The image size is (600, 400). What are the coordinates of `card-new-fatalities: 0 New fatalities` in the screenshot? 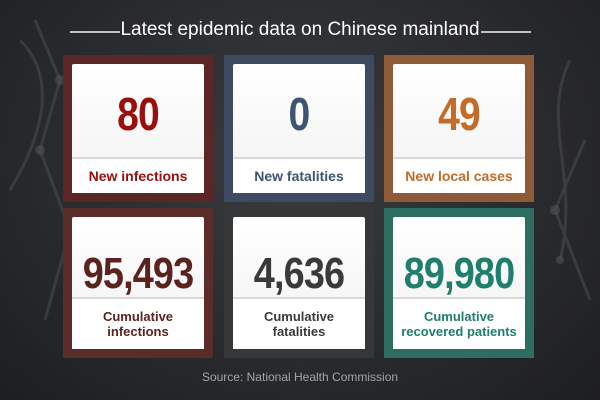 It's located at (299, 128).